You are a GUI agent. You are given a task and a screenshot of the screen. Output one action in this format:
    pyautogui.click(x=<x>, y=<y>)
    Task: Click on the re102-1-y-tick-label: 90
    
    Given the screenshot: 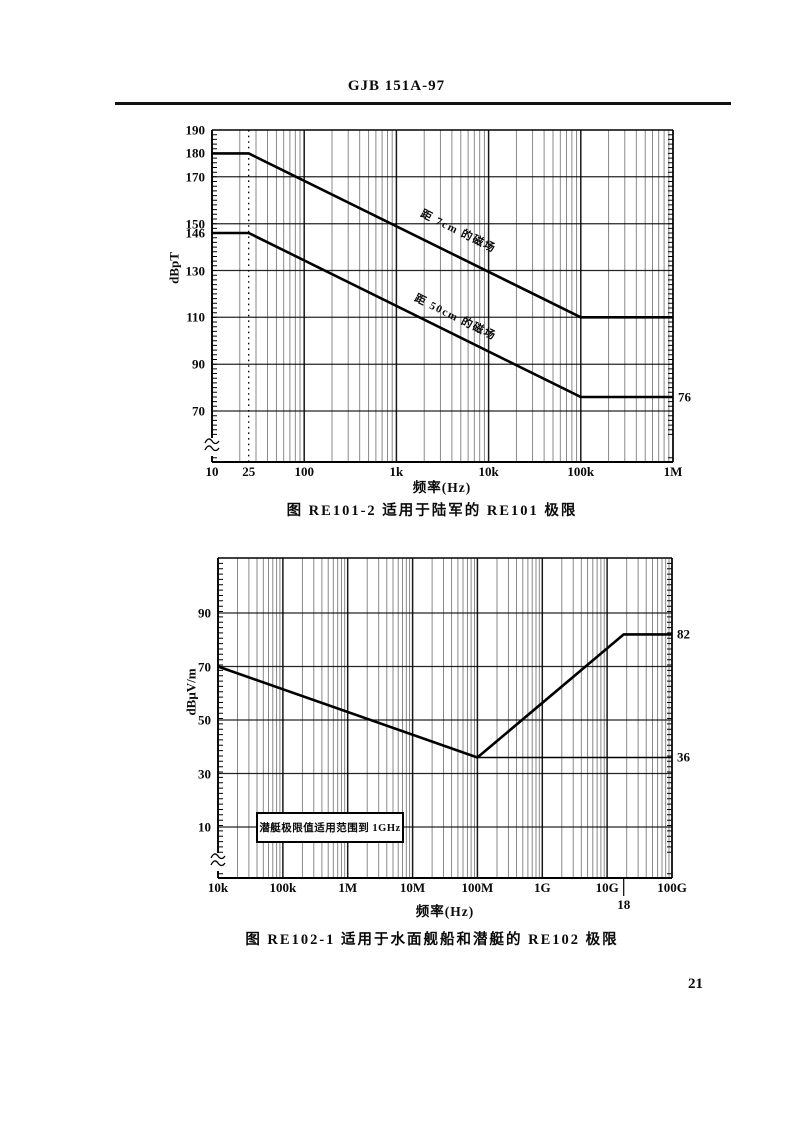 What is the action you would take?
    pyautogui.click(x=204, y=613)
    